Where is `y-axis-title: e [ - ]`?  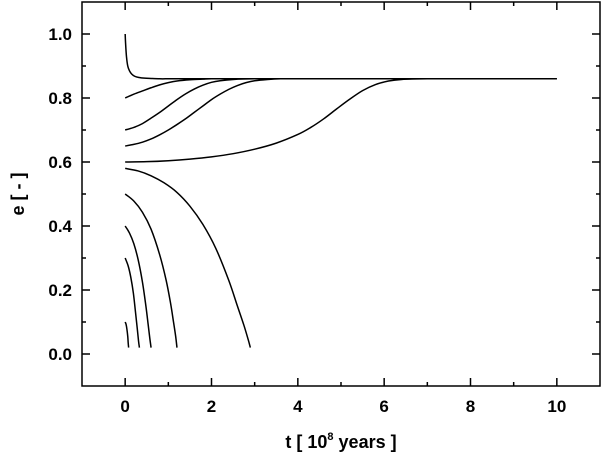
y-axis-title: e [ - ] is located at coordinates (18, 194).